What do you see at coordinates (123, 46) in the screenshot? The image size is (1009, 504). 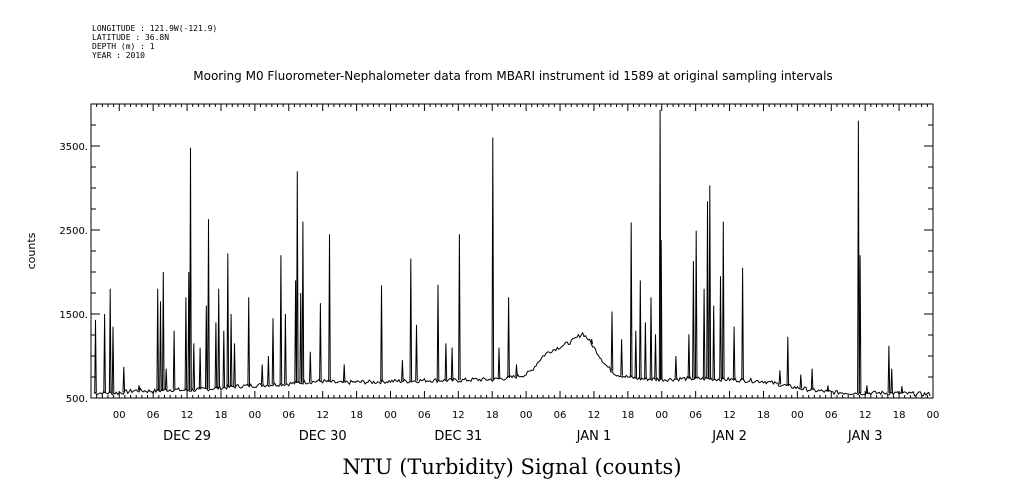 I see `metadata-line: DEPTH (m) : 1` at bounding box center [123, 46].